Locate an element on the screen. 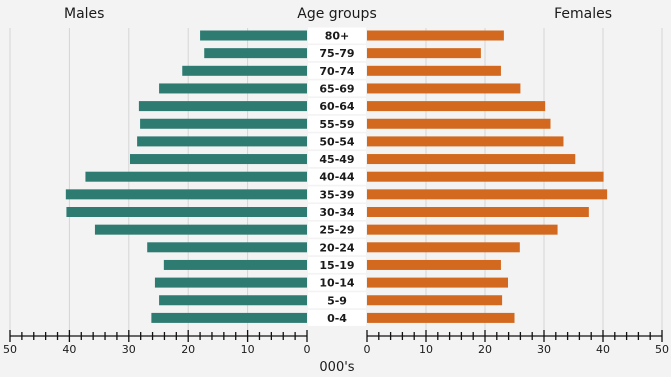  age-label: 50-54 is located at coordinates (337, 141).